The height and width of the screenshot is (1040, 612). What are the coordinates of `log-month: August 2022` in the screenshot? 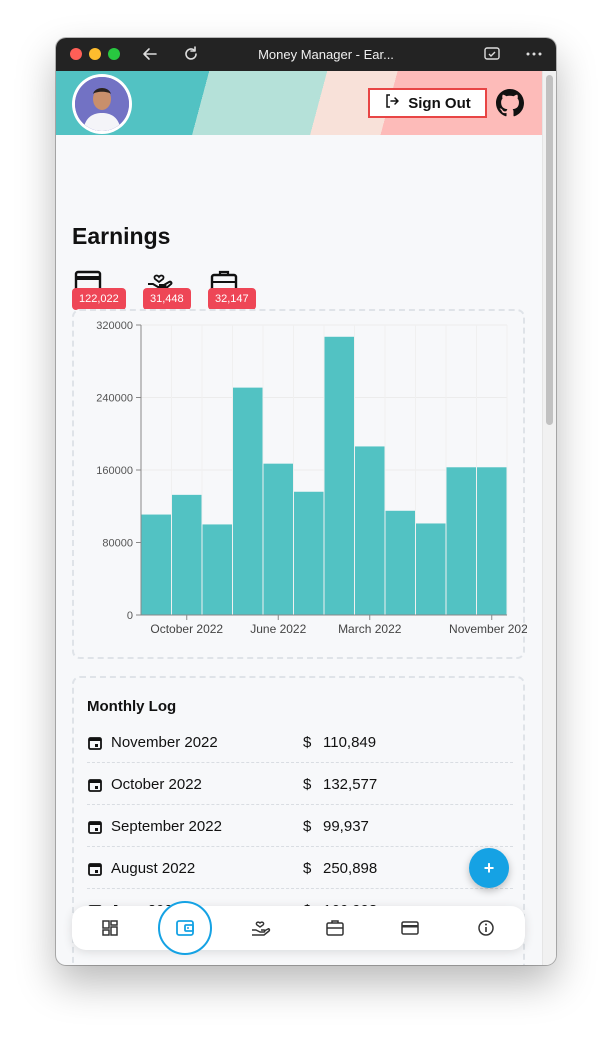 It's located at (153, 868).